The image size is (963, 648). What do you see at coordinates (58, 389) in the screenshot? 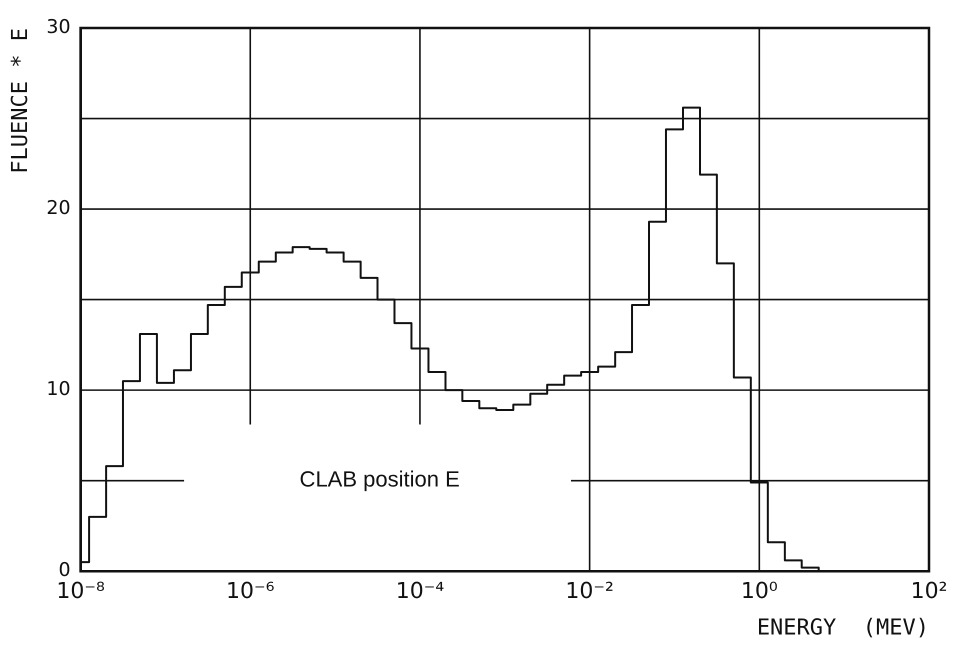
I see `y-tick-label: 10` at bounding box center [58, 389].